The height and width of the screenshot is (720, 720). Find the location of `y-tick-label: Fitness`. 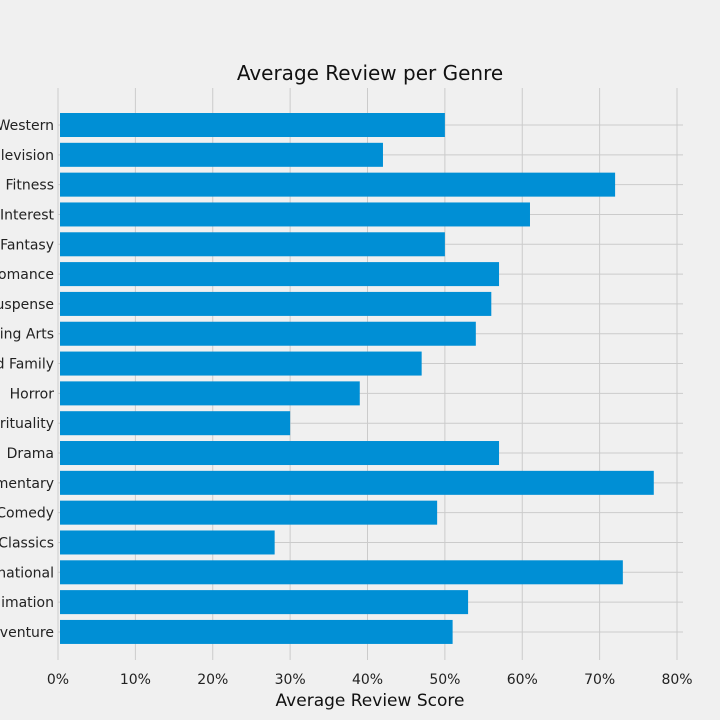

y-tick-label: Fitness is located at coordinates (30, 186).